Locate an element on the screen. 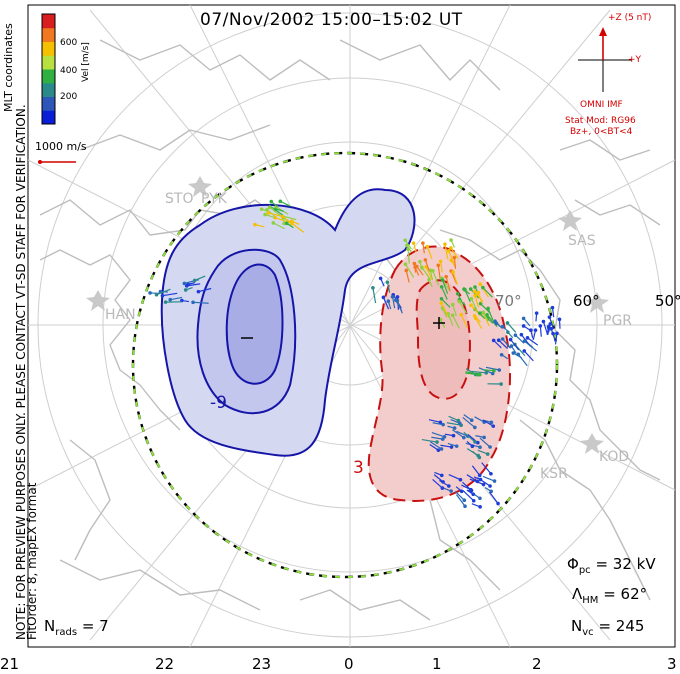 Image resolution: width=680 pixels, height=674 pixels. mlt-tick-0: 0 is located at coordinates (349, 664).